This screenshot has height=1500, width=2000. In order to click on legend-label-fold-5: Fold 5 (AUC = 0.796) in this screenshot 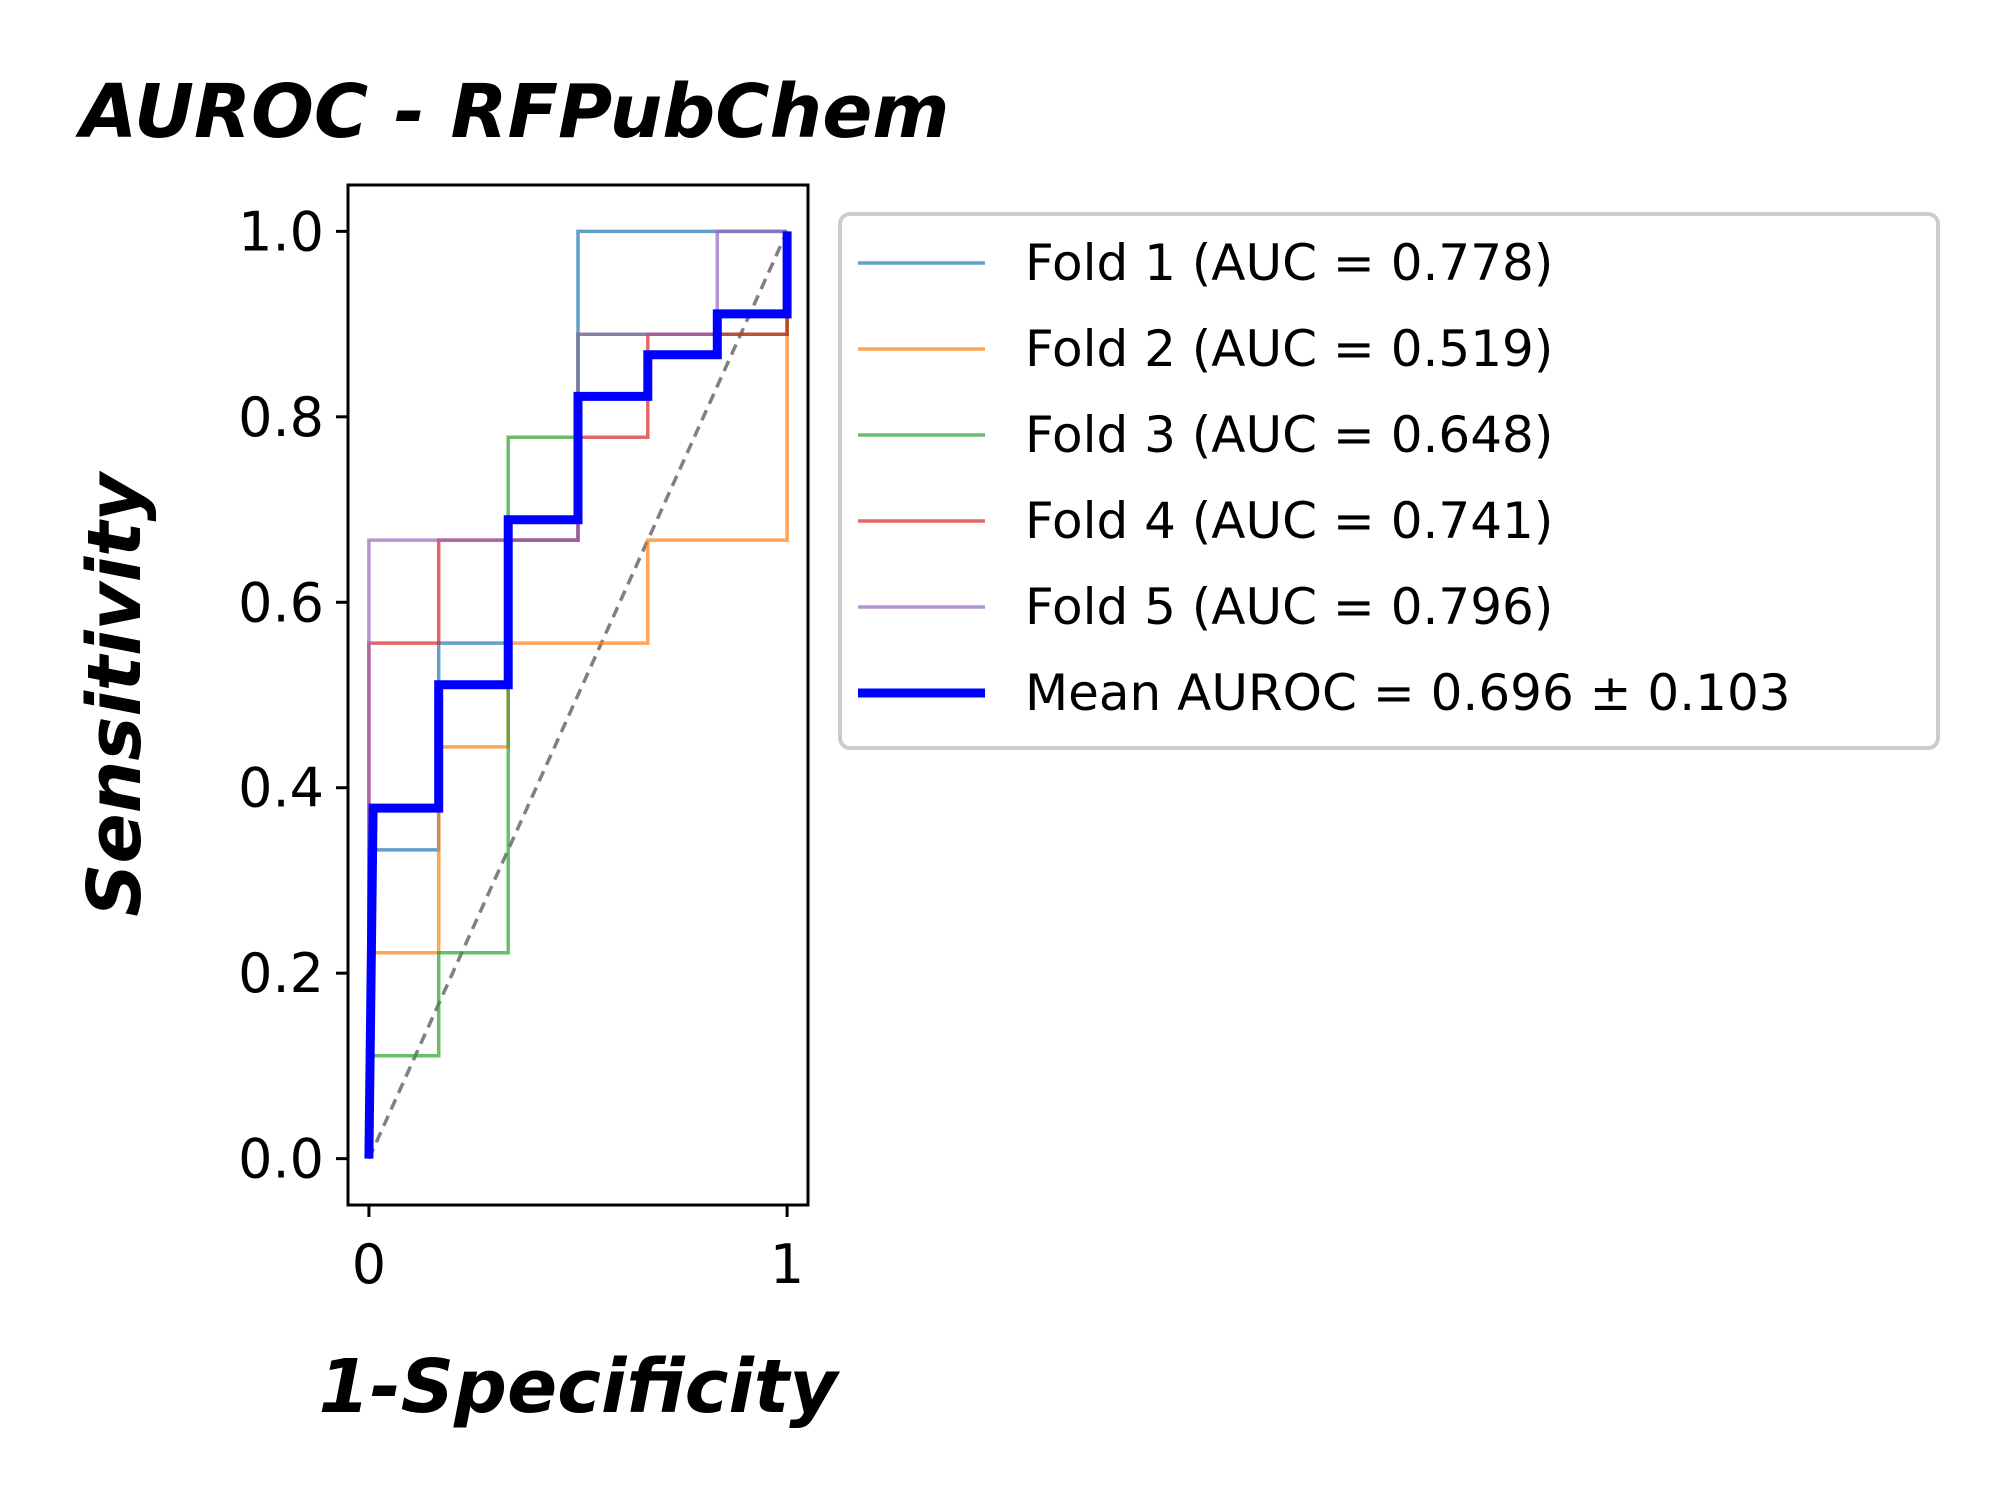, I will do `click(1289, 607)`.